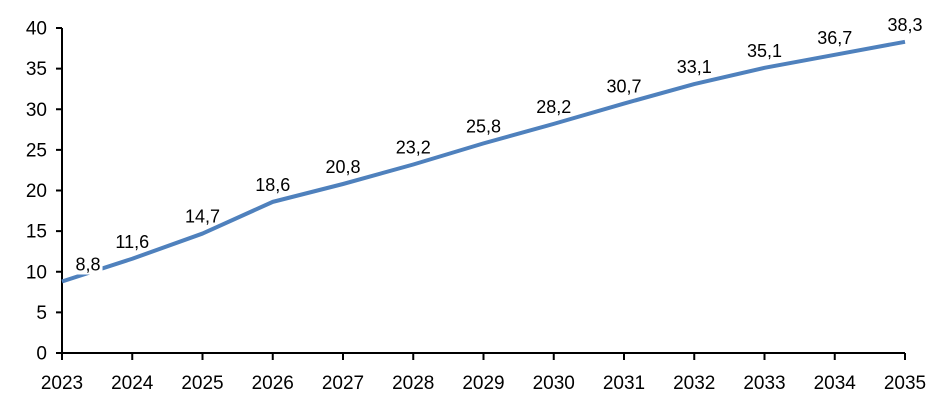 The width and height of the screenshot is (945, 404). I want to click on data-point-label: 36,7, so click(834, 38).